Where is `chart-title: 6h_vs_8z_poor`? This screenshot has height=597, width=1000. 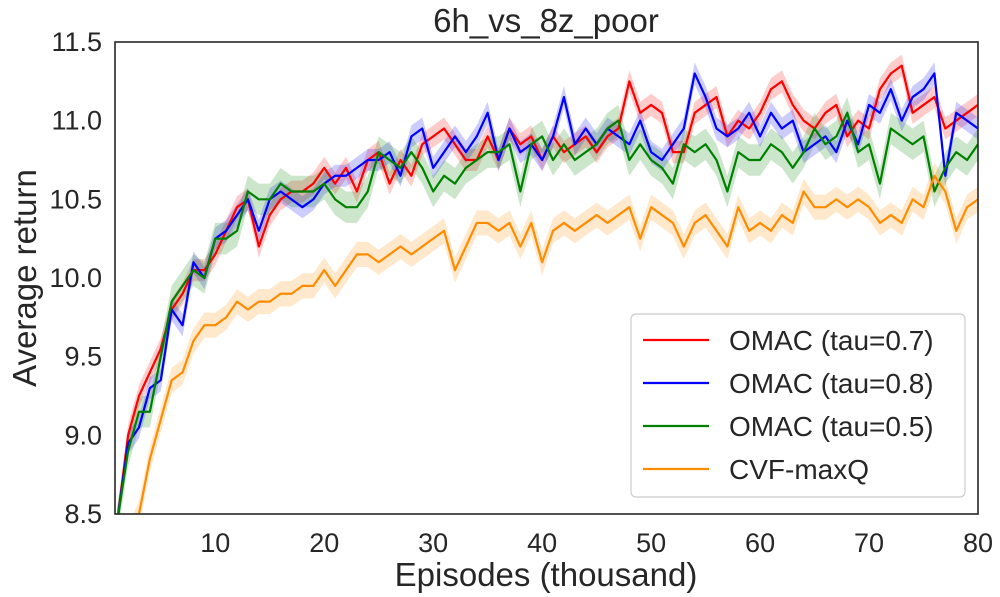 chart-title: 6h_vs_8z_poor is located at coordinates (546, 20).